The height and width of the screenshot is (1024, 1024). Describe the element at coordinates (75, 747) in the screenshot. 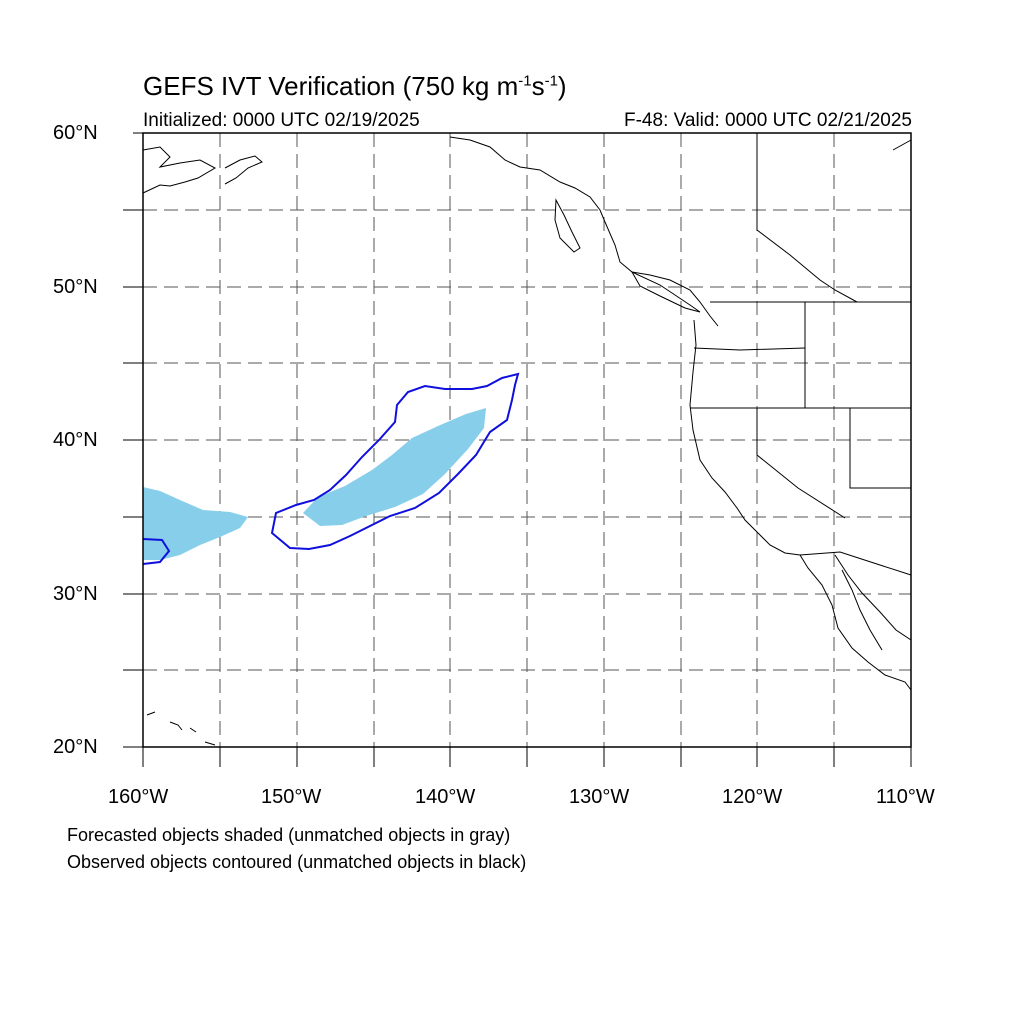

I see `lat-label-20n: 20°N` at that location.